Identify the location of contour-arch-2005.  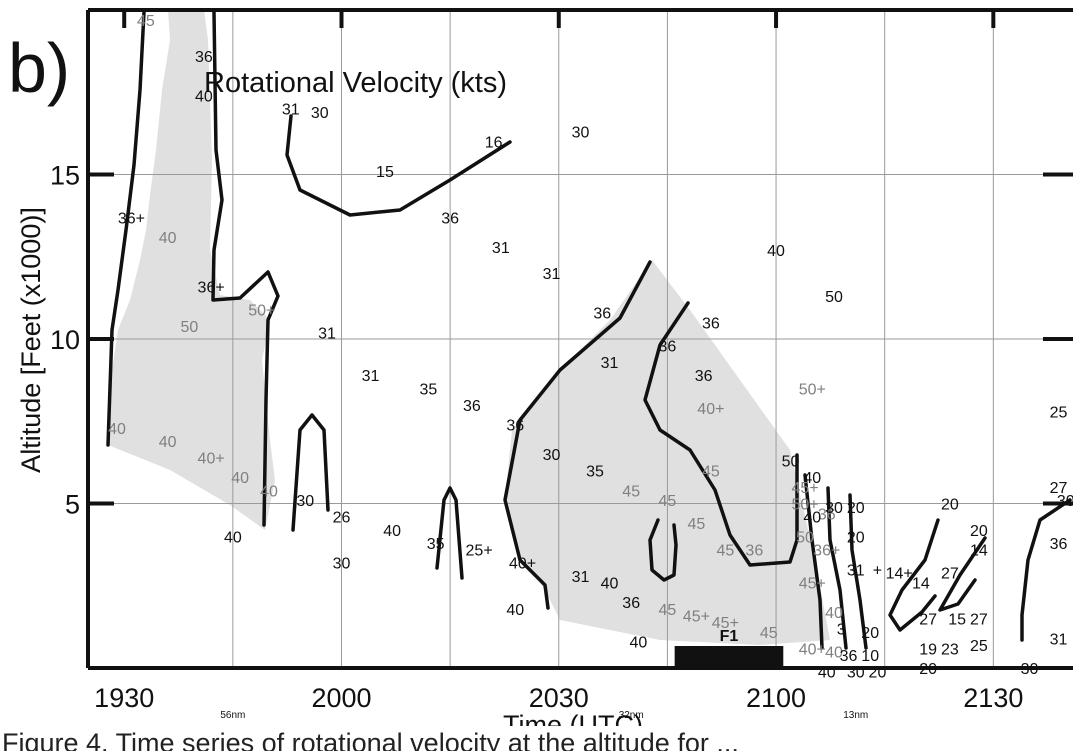
(310, 472).